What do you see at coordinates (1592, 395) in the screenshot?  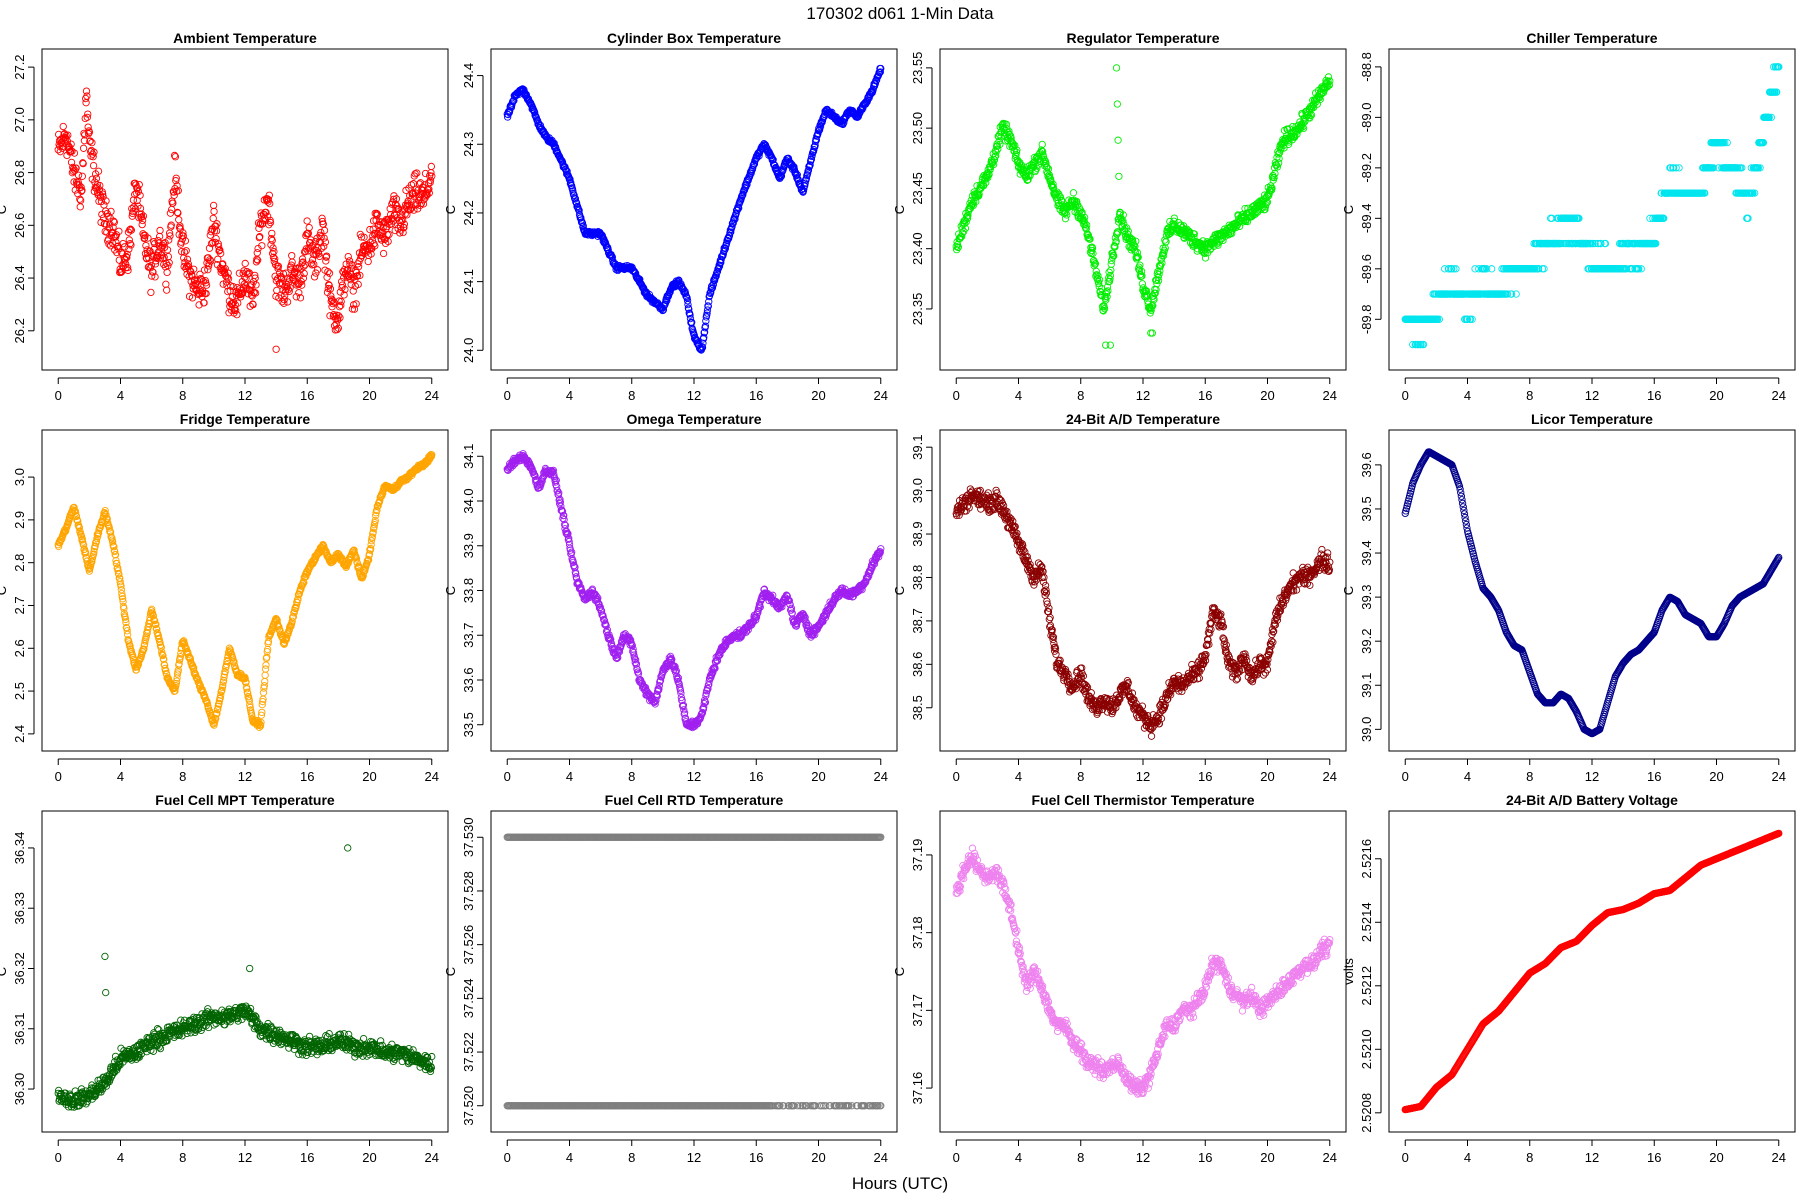 I see `x-tick-label: 12` at bounding box center [1592, 395].